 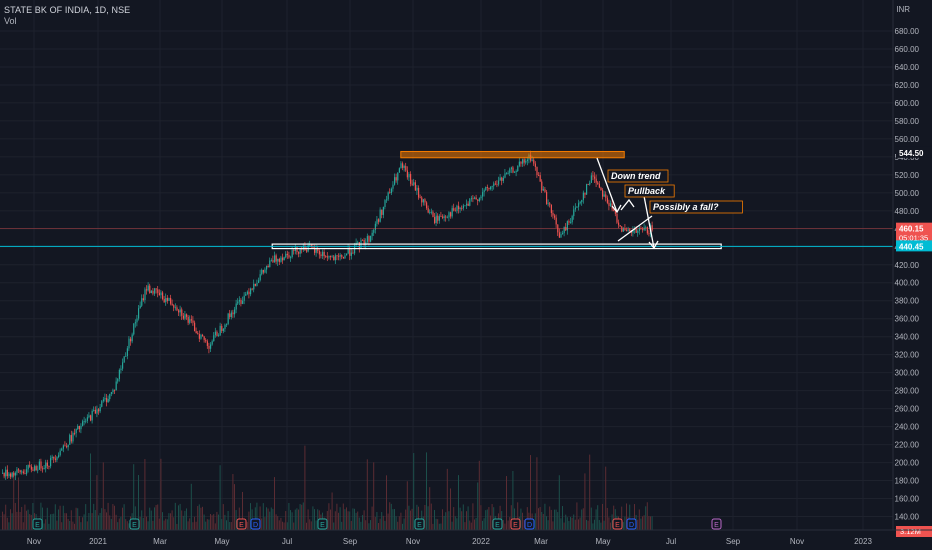 What do you see at coordinates (287, 541) in the screenshot?
I see `time-tick-label: Jul` at bounding box center [287, 541].